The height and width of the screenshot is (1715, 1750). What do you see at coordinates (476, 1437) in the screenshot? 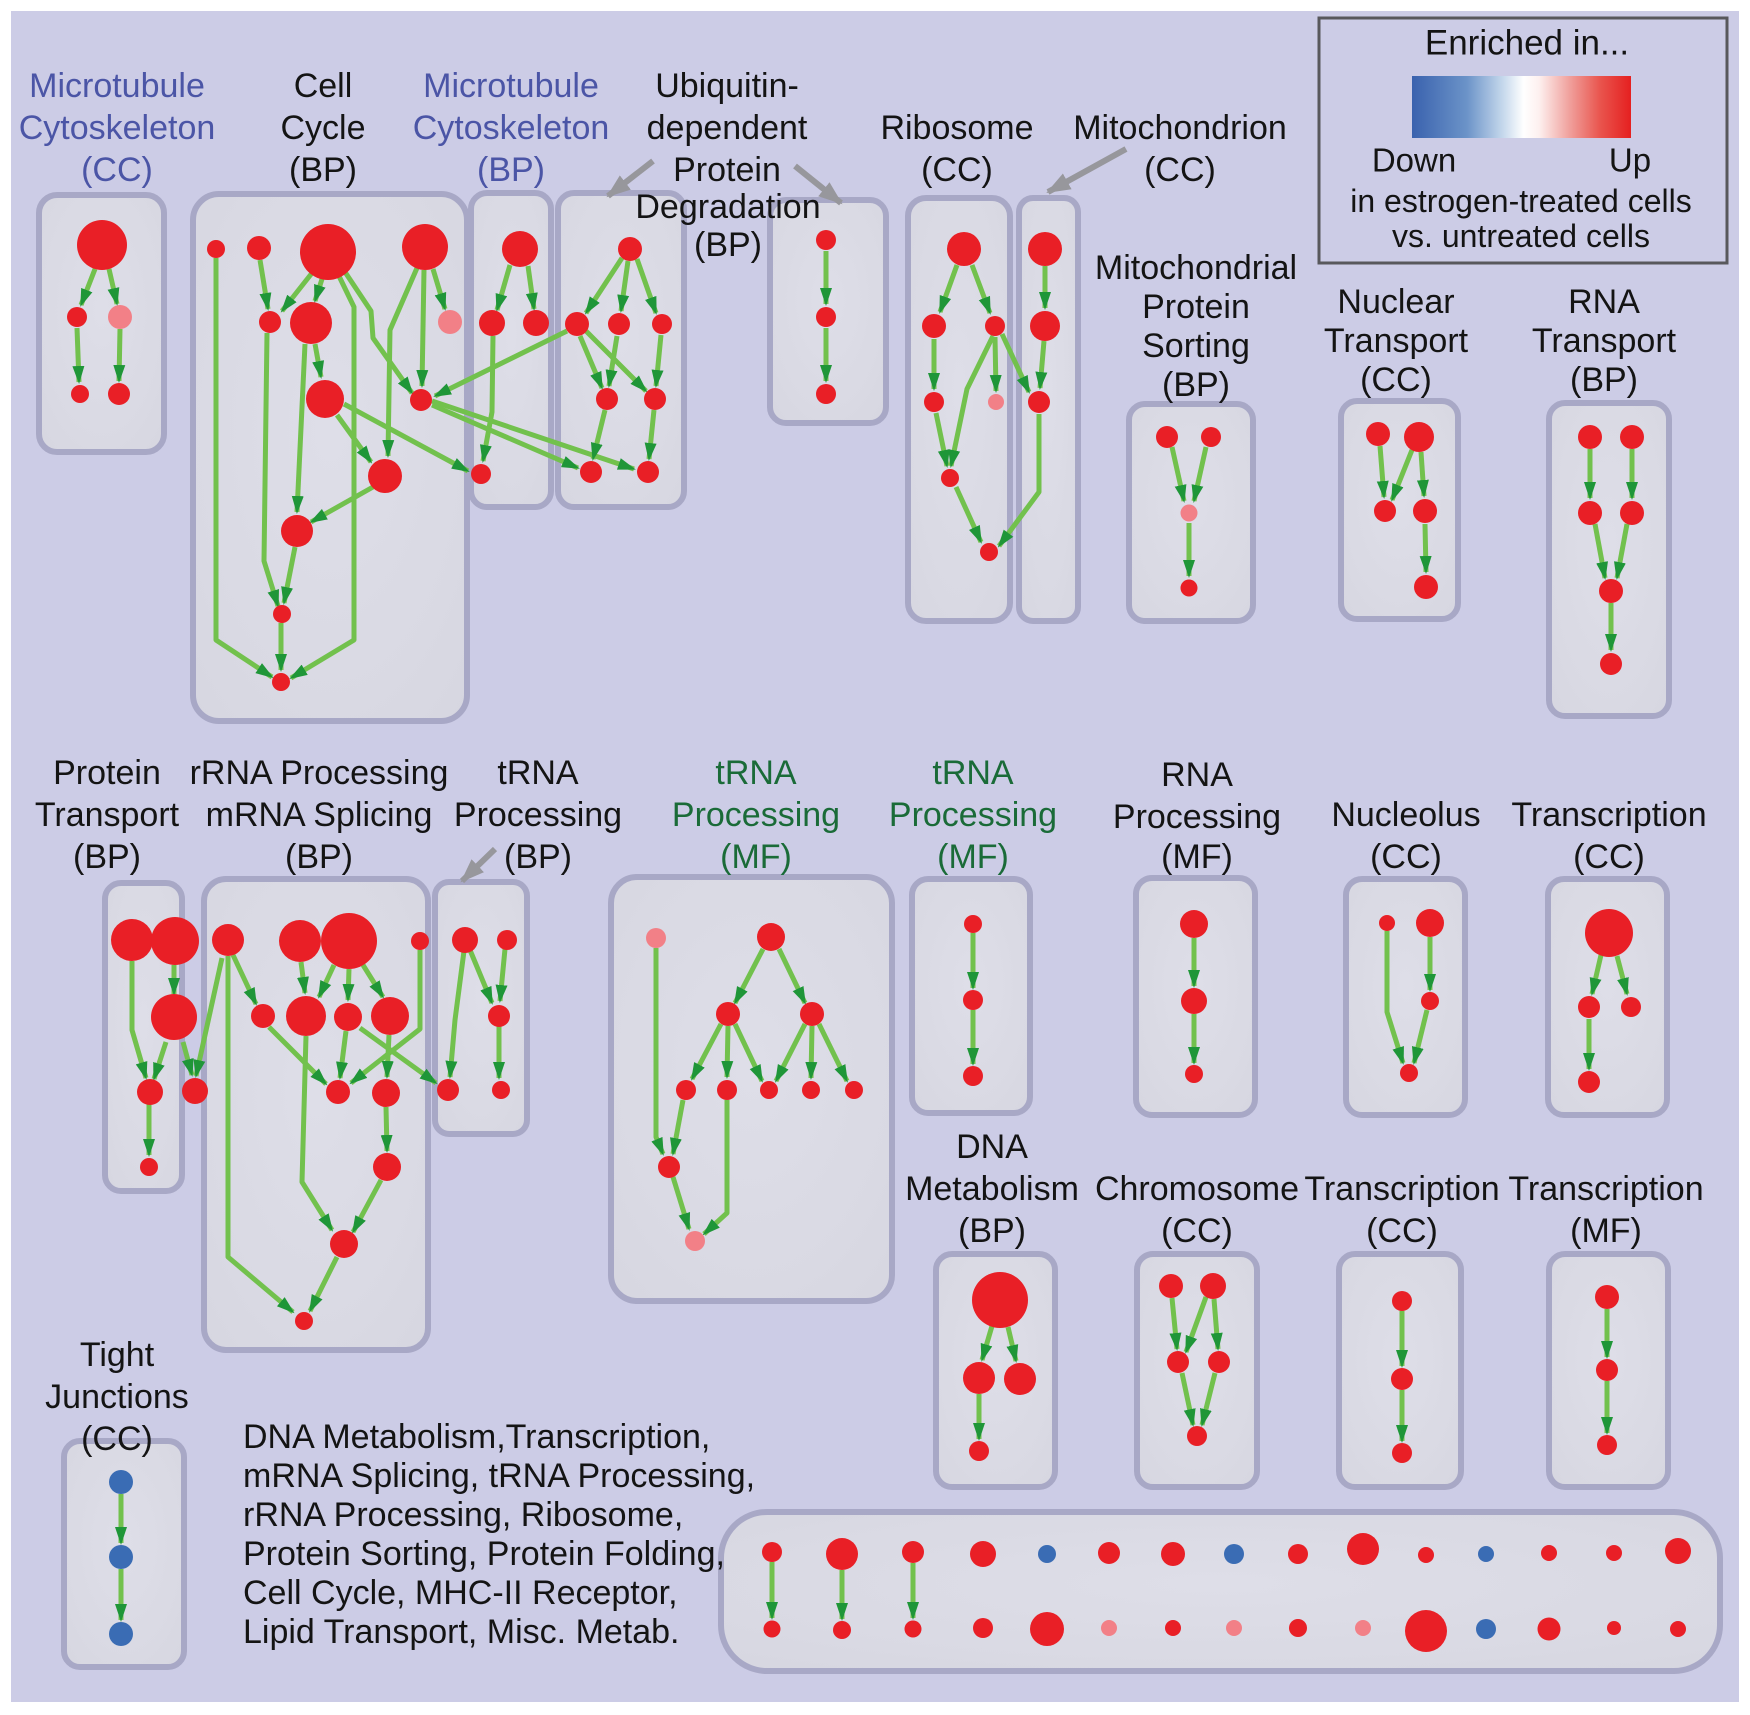
I see `svg-text: DNA Metabolism,Transcription,` at bounding box center [476, 1437].